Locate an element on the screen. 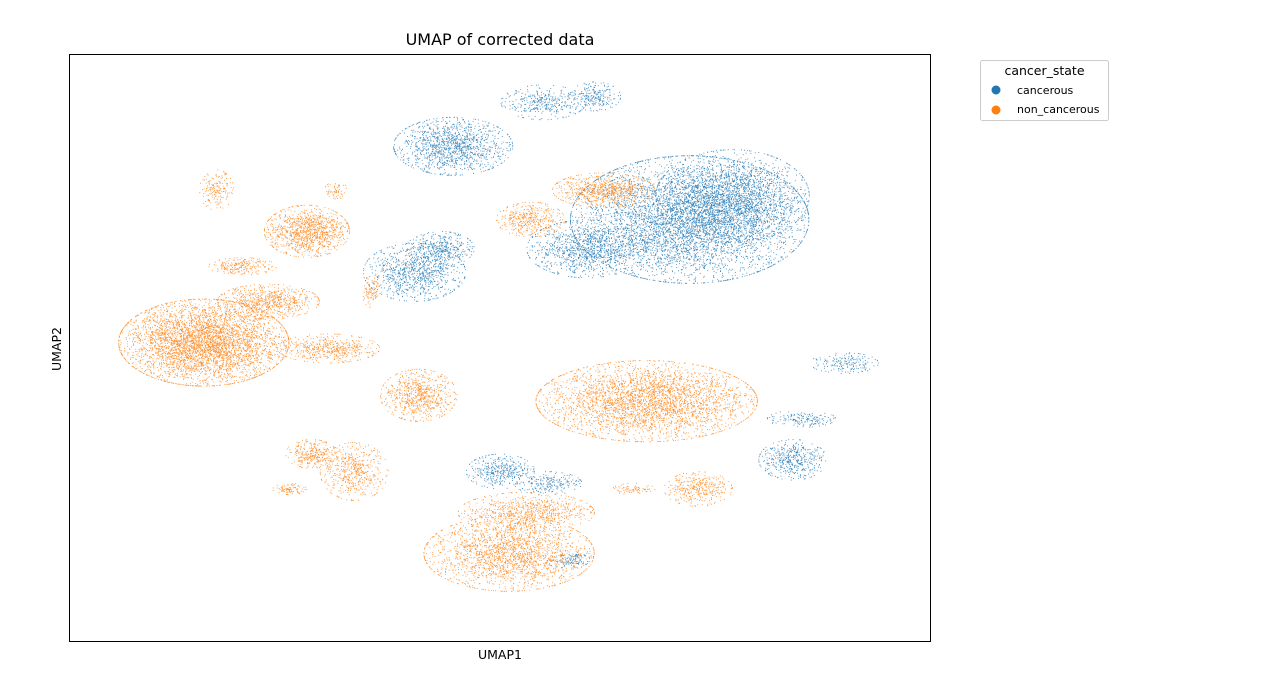  legend-marker-cancerous is located at coordinates (996, 90).